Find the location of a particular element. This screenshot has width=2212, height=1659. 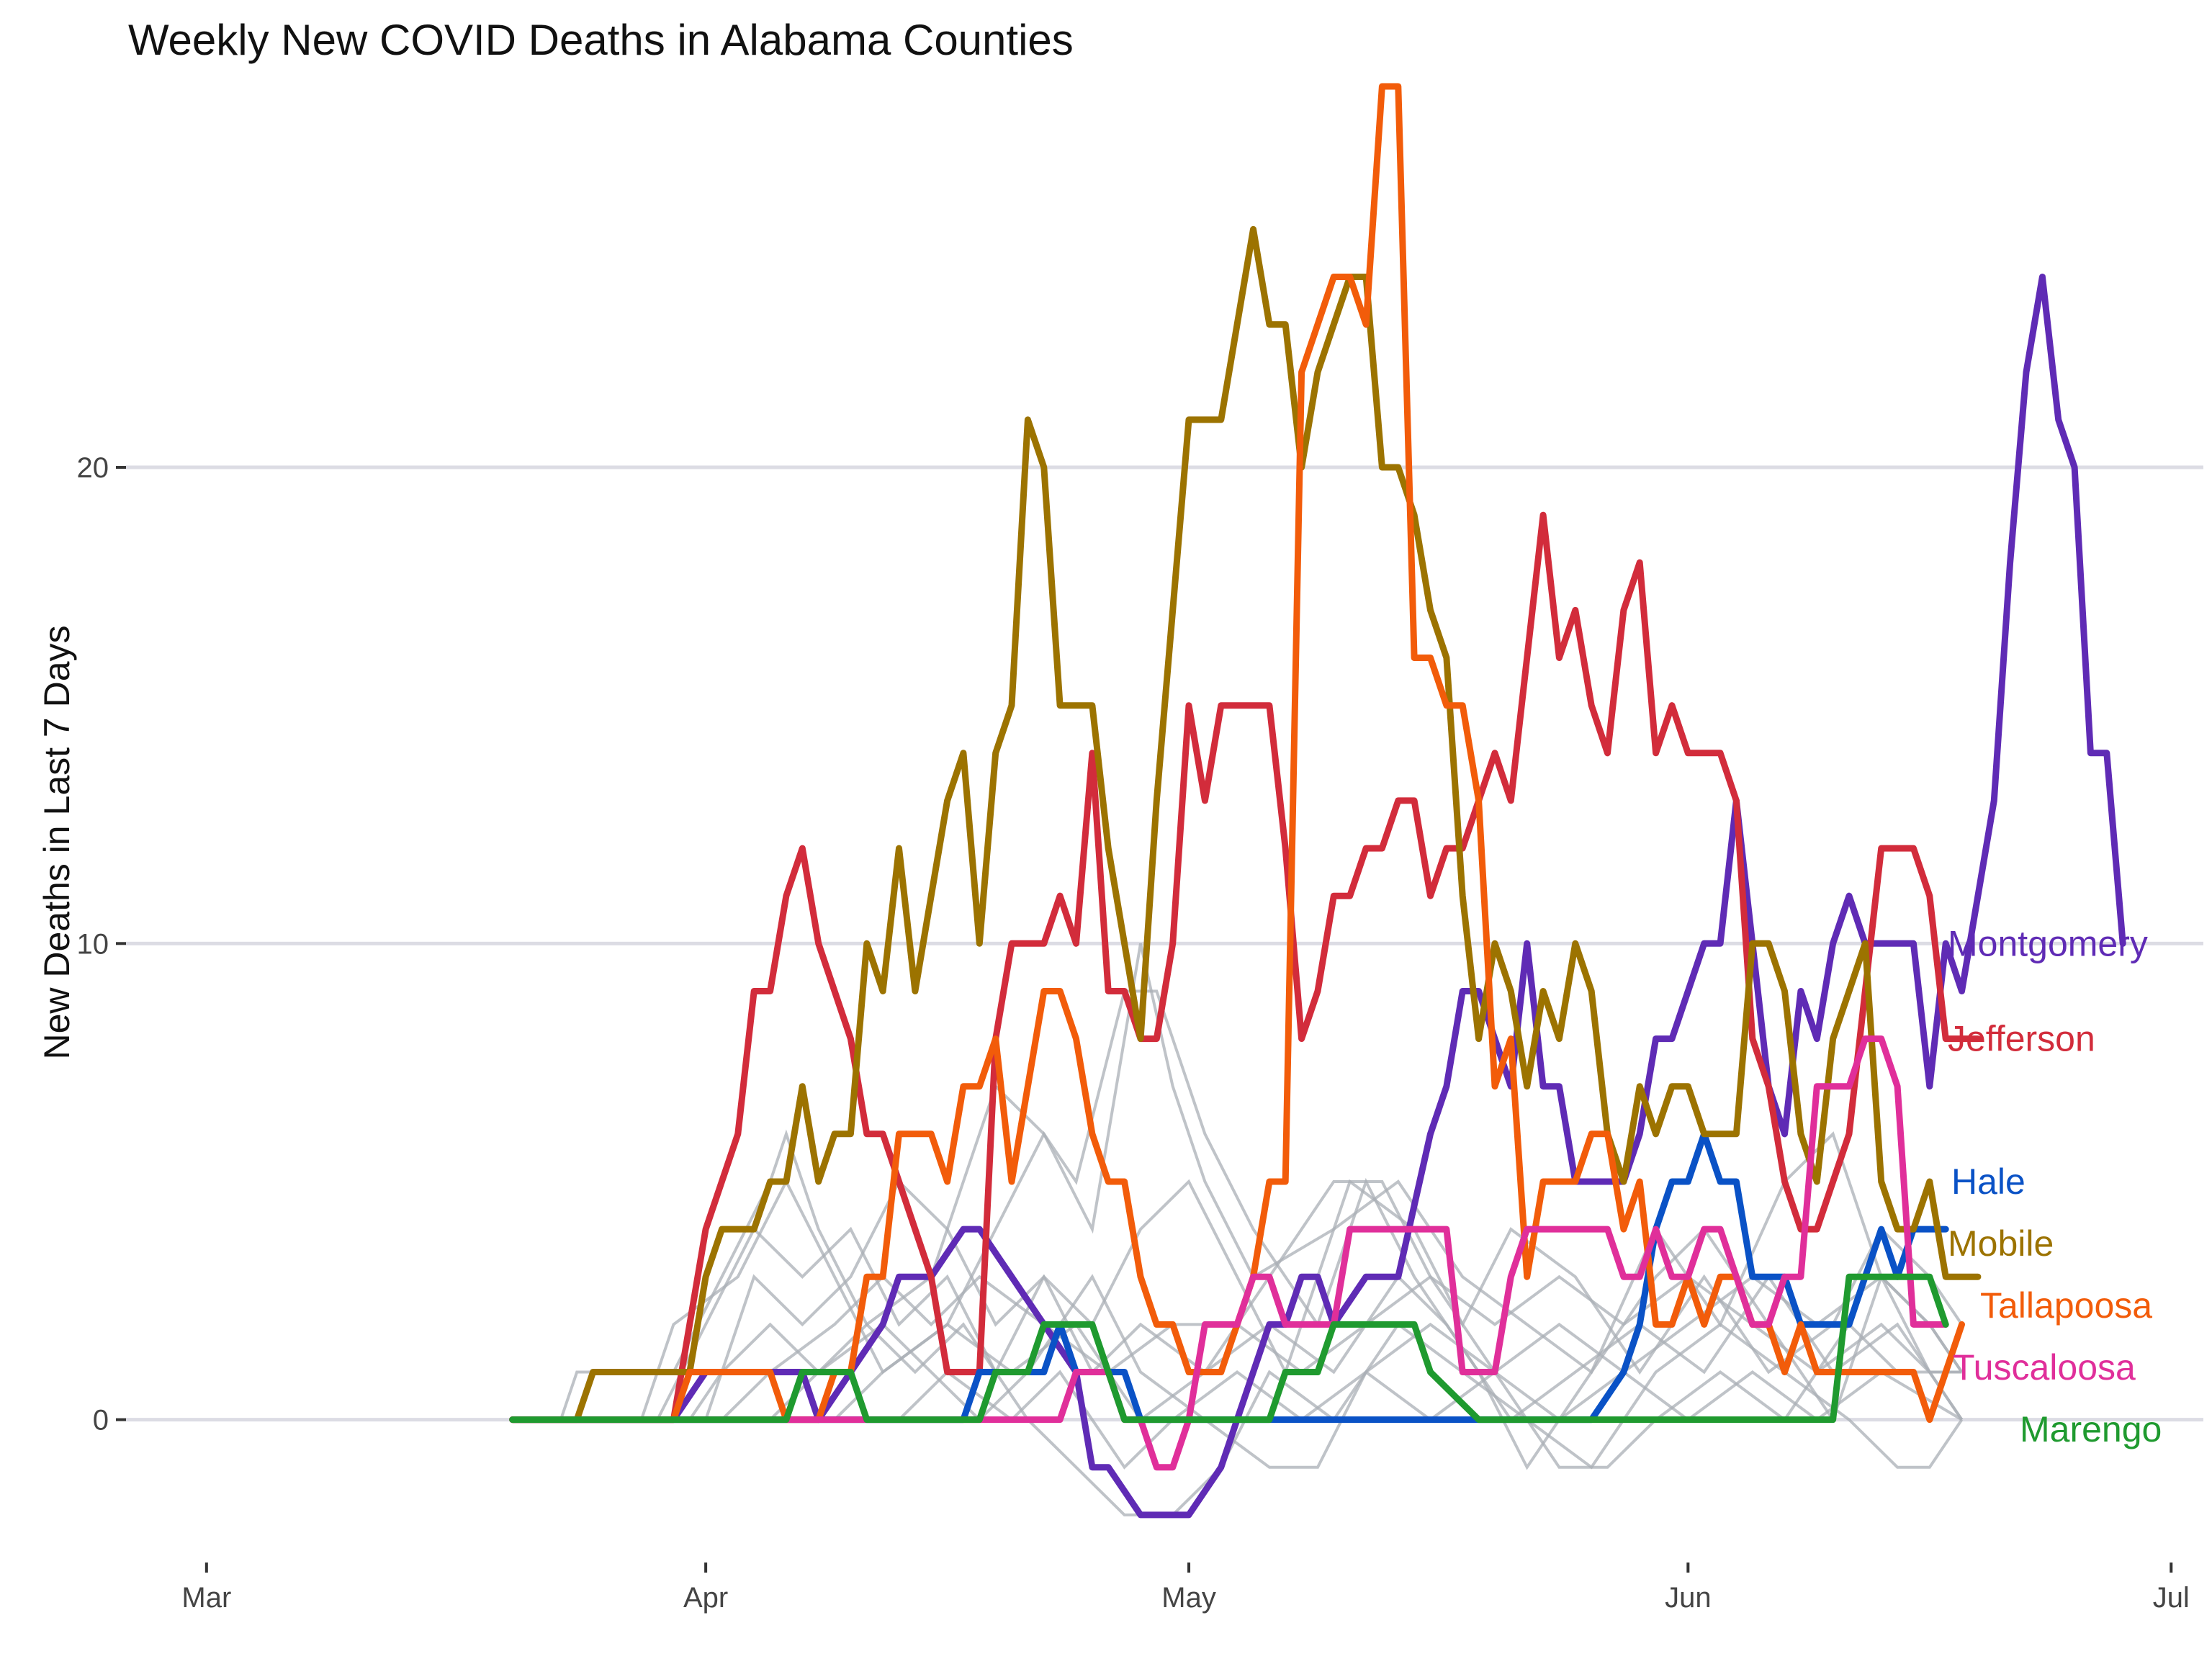

x-tick-label-jul: Jul is located at coordinates (2171, 1598).